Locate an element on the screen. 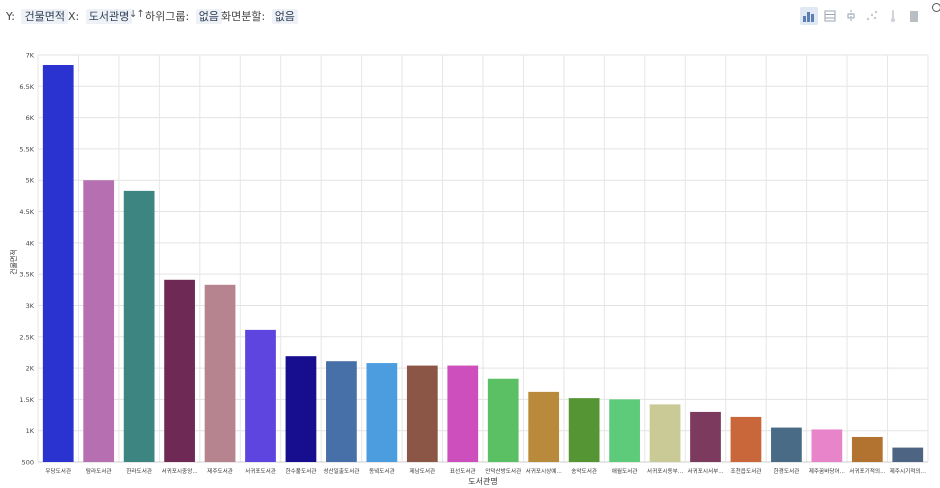 This screenshot has width=940, height=488. y-tick-label: 7K is located at coordinates (30, 56).